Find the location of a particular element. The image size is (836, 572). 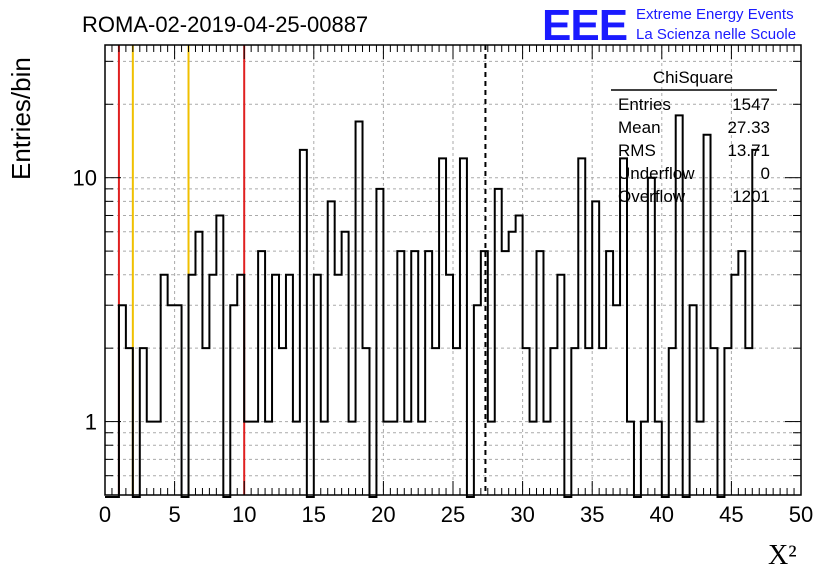

x-tick-labels: 0 5 10 15 20 25 30 35 40 45 50 is located at coordinates (456, 514).